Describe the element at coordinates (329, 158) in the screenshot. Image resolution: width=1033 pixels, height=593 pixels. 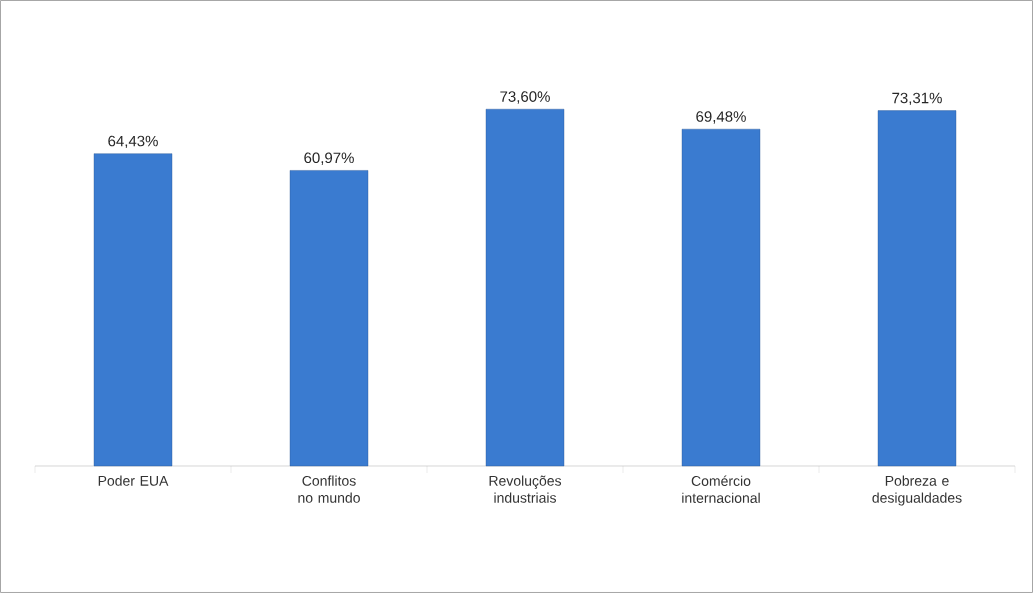
I see `data-label: 60,97%` at that location.